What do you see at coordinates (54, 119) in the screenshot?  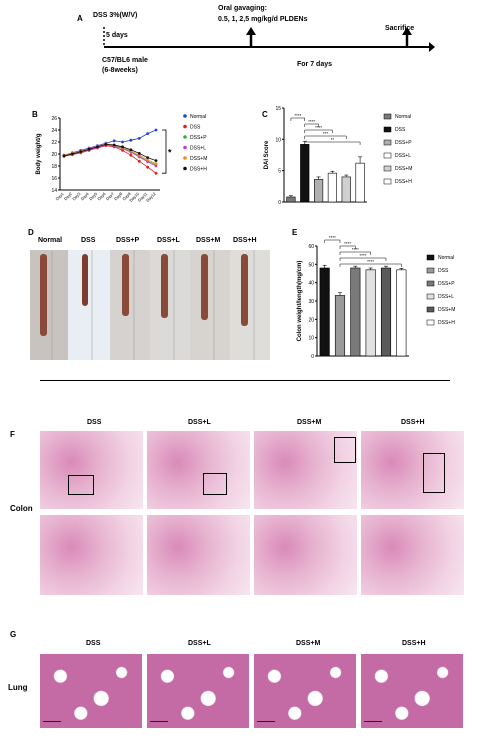 I see `y-tick-label: 26` at bounding box center [54, 119].